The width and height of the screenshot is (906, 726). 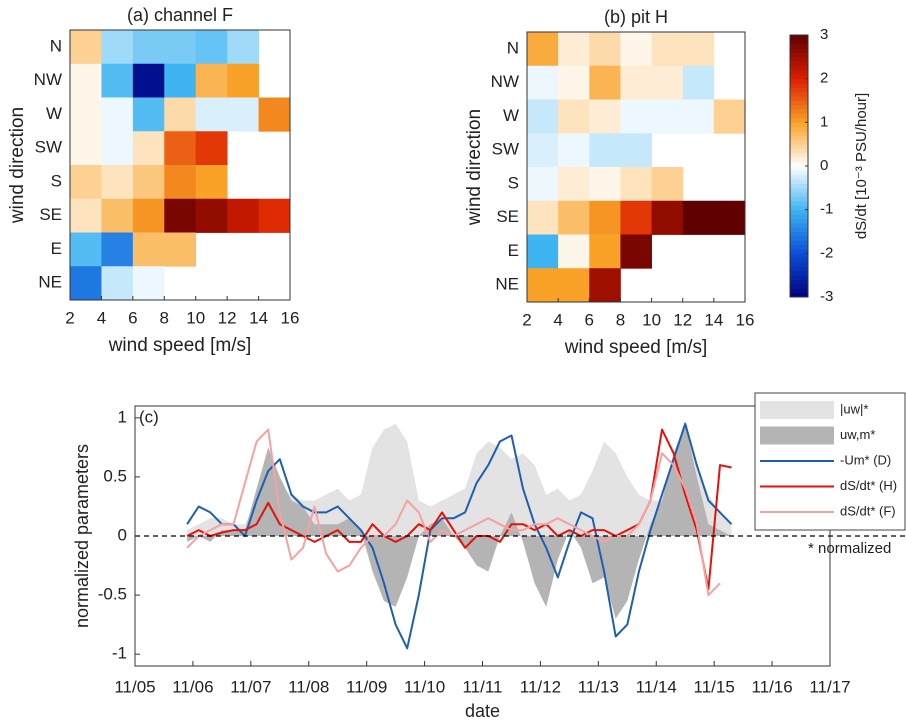 I want to click on x-tick-label: 4, so click(x=101, y=317).